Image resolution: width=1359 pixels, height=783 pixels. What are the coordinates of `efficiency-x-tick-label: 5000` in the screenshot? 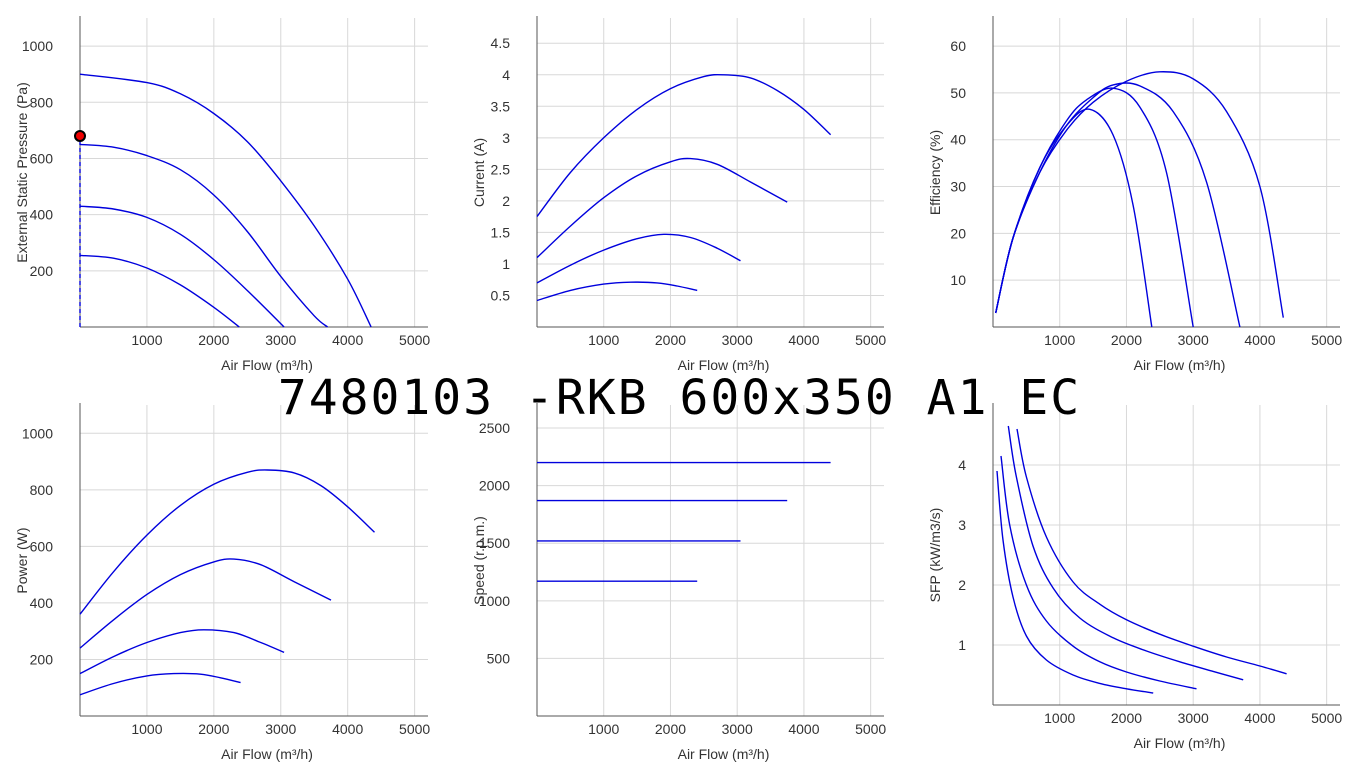 It's located at (1326, 340).